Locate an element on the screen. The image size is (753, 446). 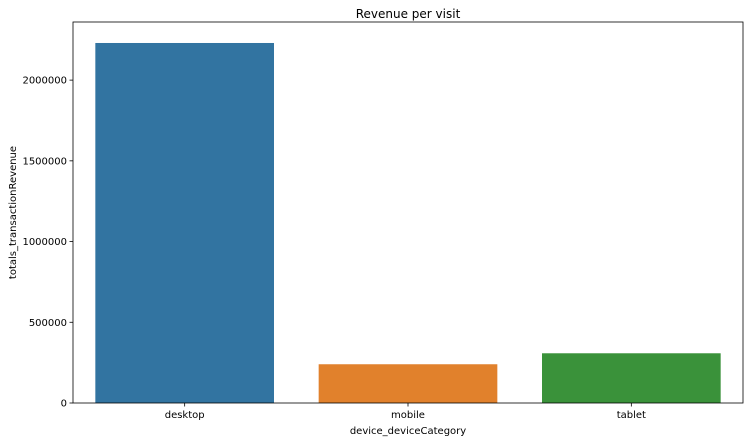
bar-mobile is located at coordinates (408, 383).